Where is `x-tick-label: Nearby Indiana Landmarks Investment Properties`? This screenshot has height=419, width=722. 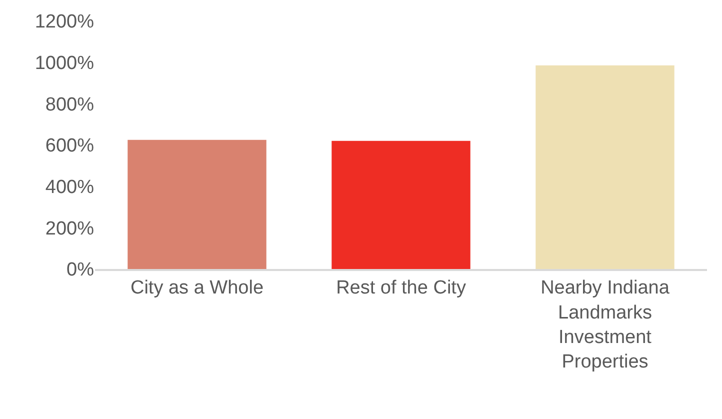
x-tick-label: Nearby Indiana Landmarks Investment Properties is located at coordinates (605, 325).